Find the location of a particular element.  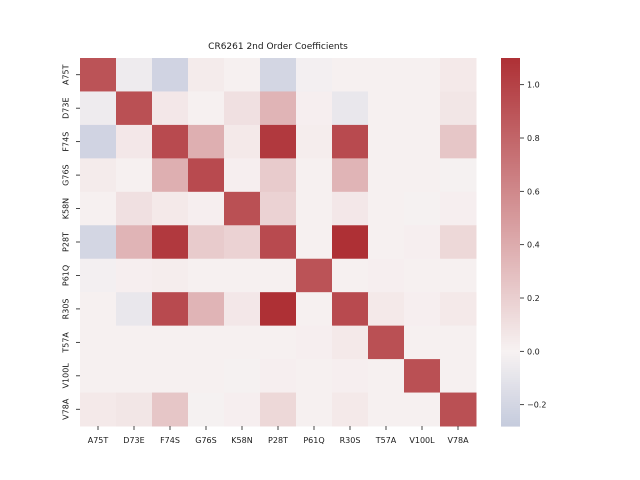

heatmap-cell-G76S-P61Q is located at coordinates (314, 175).